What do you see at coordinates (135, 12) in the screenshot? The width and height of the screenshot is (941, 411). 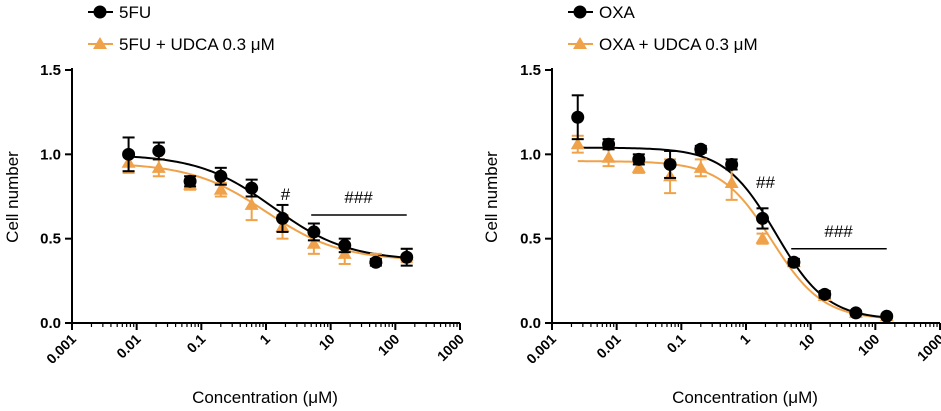 I see `legend-label-5fu: 5FU` at bounding box center [135, 12].